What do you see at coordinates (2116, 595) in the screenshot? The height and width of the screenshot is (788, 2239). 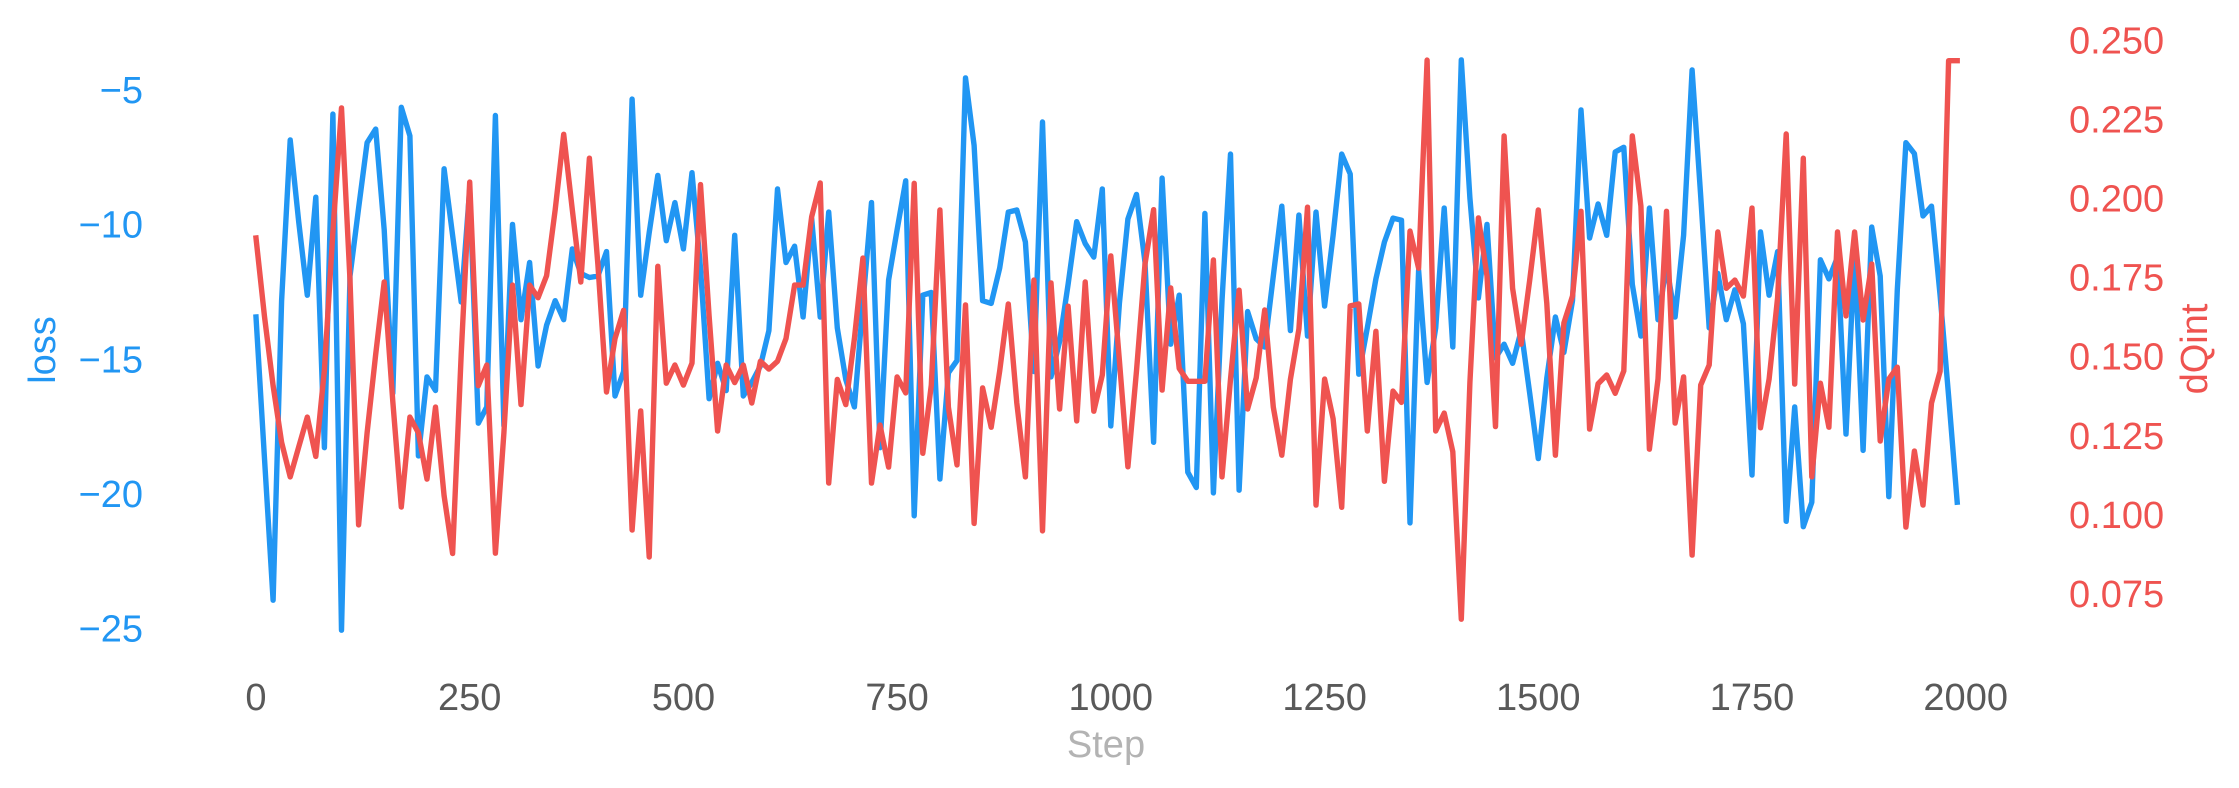 I see `svg-text: 0.075` at bounding box center [2116, 595].